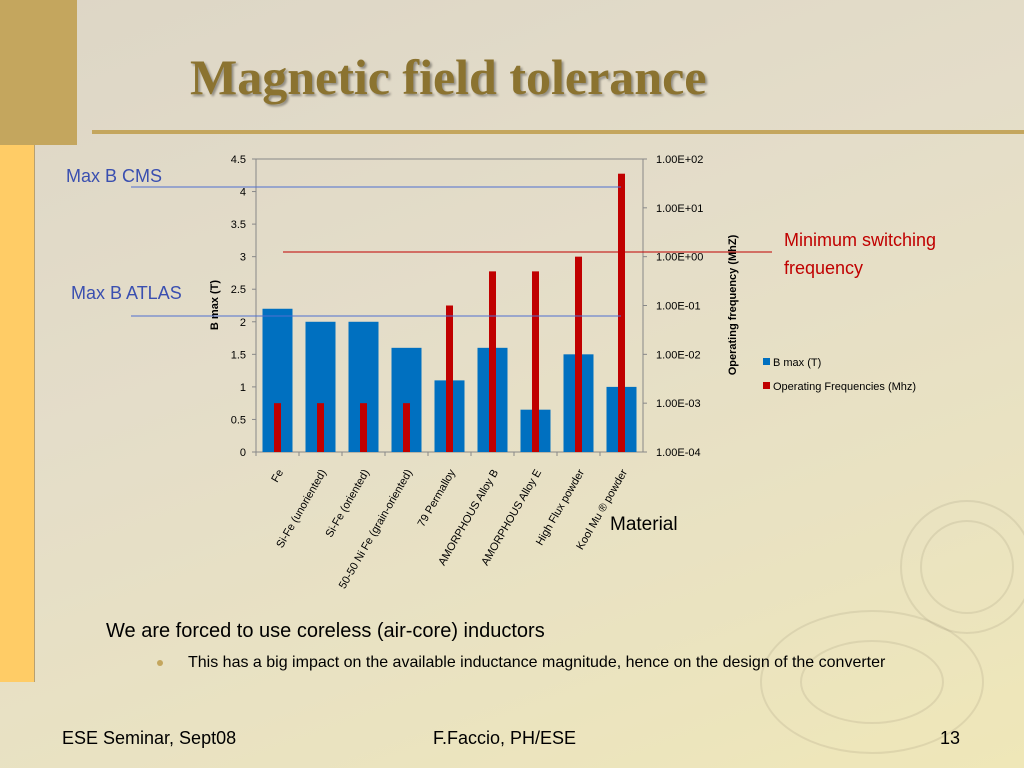 The height and width of the screenshot is (768, 1024). What do you see at coordinates (301, 509) in the screenshot?
I see `x-tick-label: Si-Fe (unoriented)` at bounding box center [301, 509].